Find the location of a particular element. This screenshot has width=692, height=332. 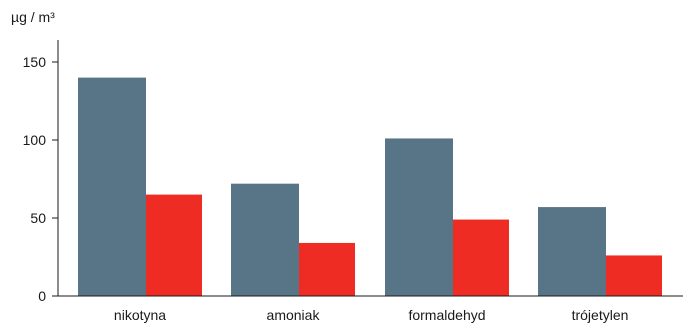

y-axis-ticks: 0 50 100 150 is located at coordinates (40, 179).